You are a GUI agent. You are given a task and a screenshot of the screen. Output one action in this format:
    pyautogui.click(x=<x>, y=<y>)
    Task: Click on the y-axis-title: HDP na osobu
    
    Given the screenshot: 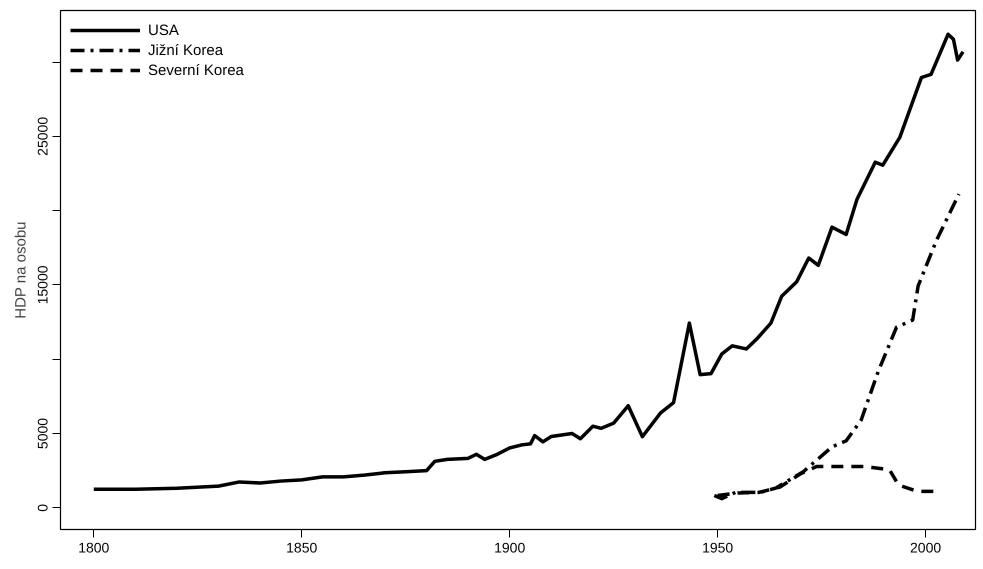 What is the action you would take?
    pyautogui.click(x=21, y=270)
    